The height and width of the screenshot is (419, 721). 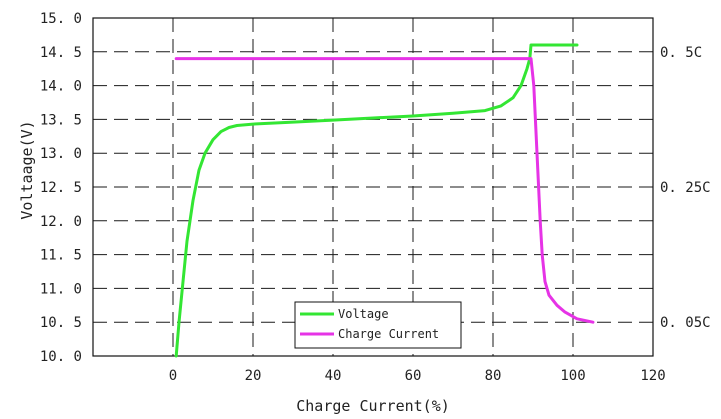 I want to click on y-tick-label: 13. 0, so click(x=61, y=154).